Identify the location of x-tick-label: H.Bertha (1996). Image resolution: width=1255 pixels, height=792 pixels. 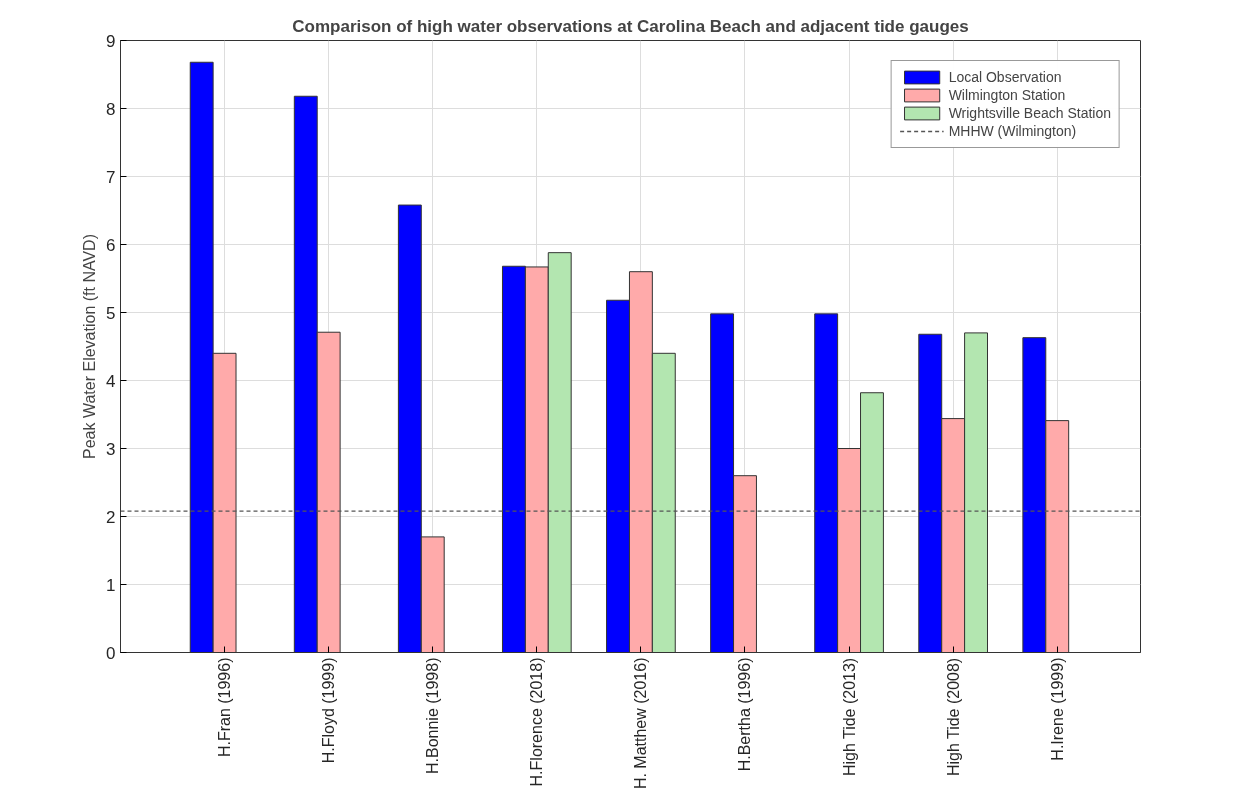
(745, 714).